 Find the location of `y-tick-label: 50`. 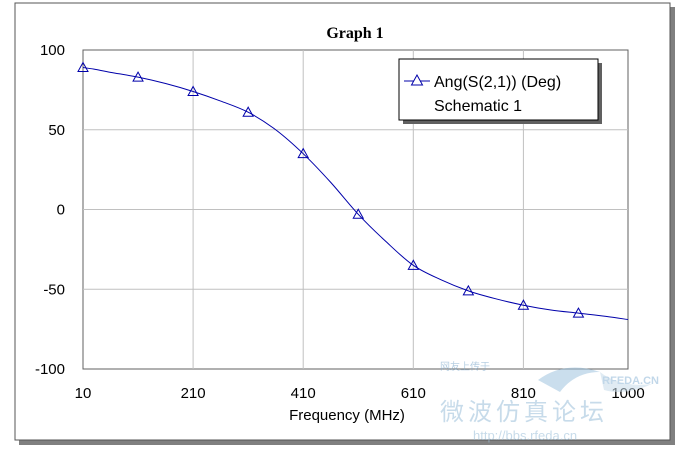

y-tick-label: 50 is located at coordinates (56, 130).